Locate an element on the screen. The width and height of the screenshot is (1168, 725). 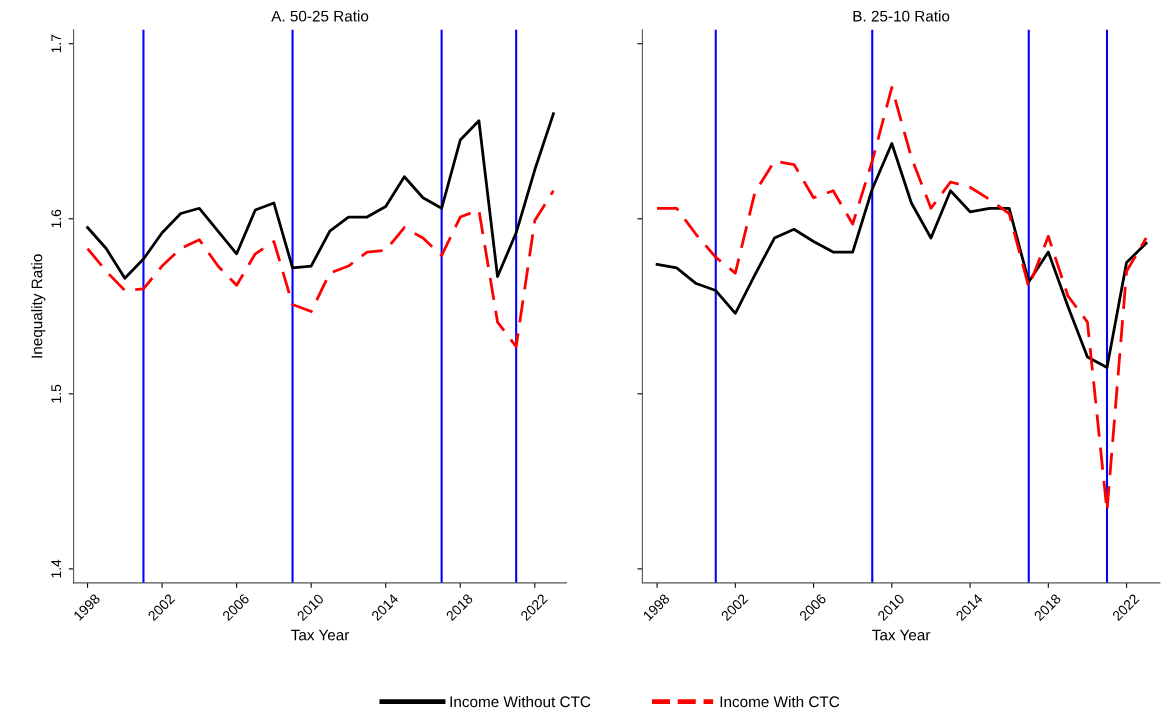
y-tick-label: 1.4 is located at coordinates (56, 568).